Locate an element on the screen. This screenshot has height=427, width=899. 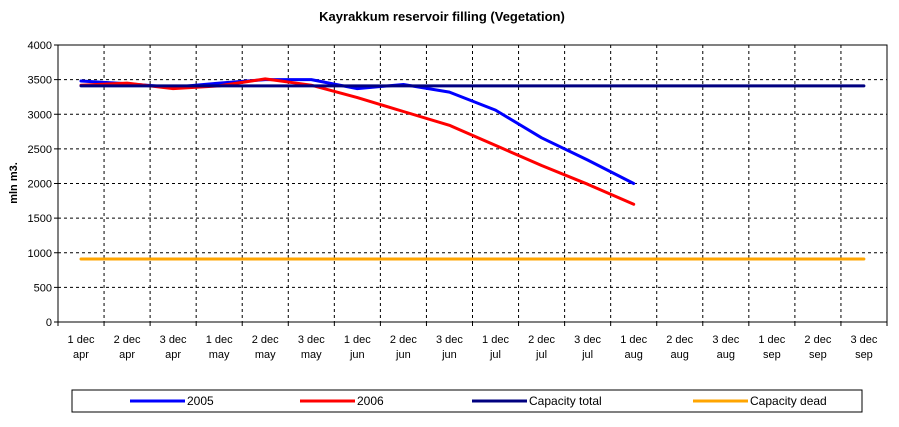
x-tick-label: 2 dec sep is located at coordinates (817, 347).